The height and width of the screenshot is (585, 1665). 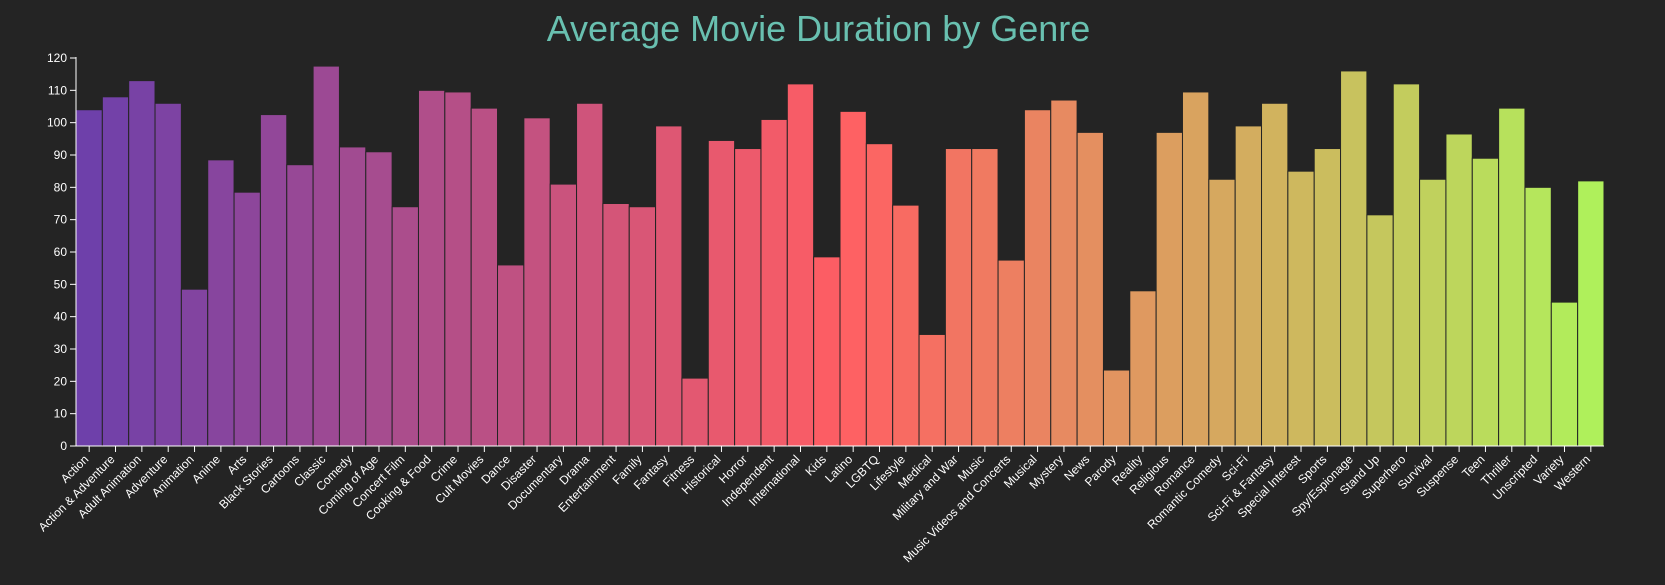 What do you see at coordinates (1354, 258) in the screenshot?
I see `bar-spy-espionage` at bounding box center [1354, 258].